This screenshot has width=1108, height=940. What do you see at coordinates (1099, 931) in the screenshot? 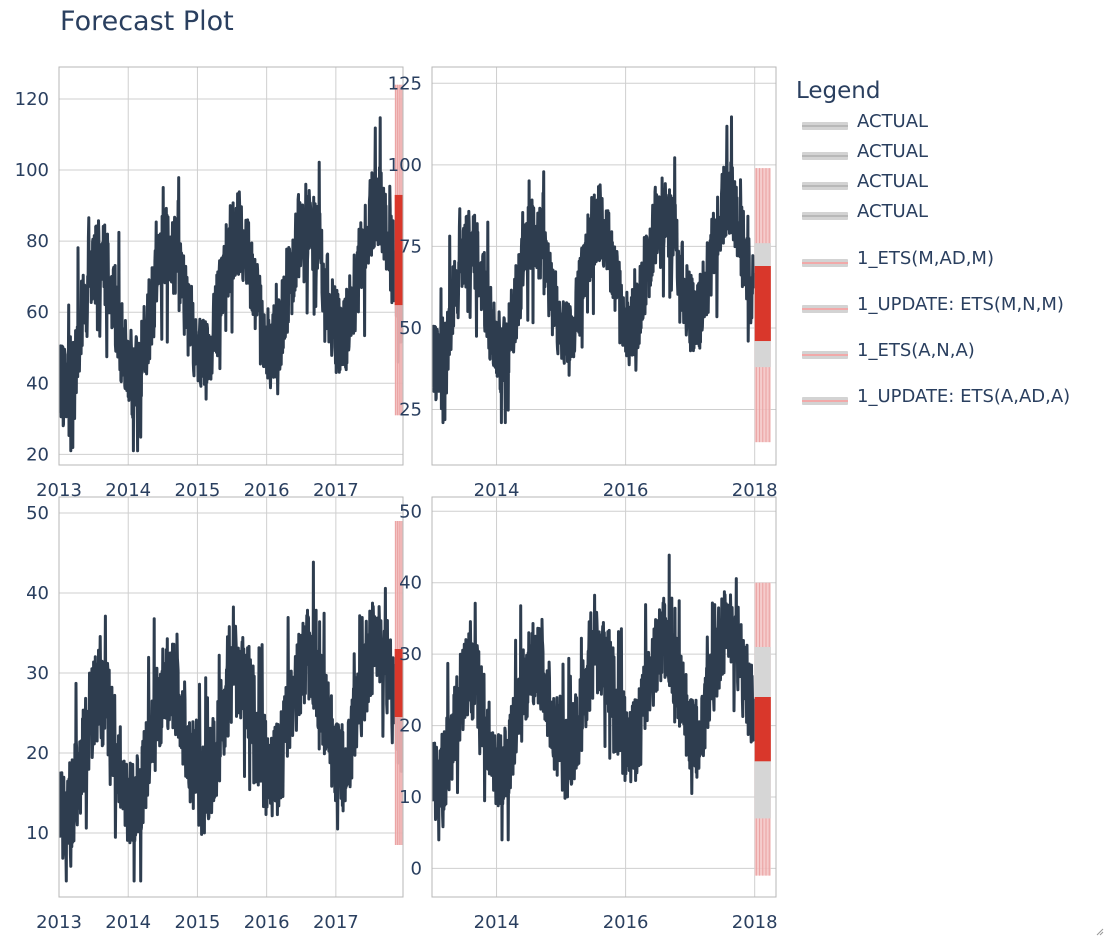
I see `resize-handle-icon` at bounding box center [1099, 931].